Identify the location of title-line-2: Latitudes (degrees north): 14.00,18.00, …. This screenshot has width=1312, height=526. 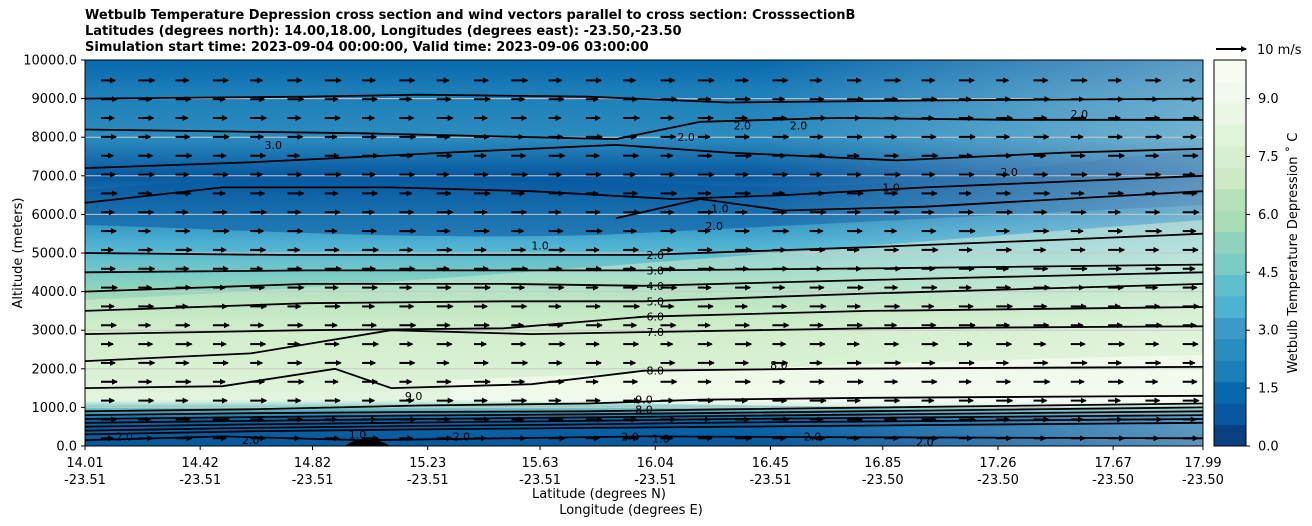
(383, 31).